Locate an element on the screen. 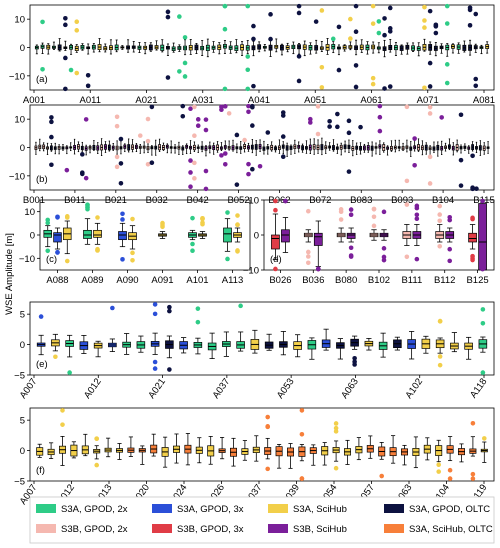 This screenshot has width=500, height=548. box-a090-box is located at coordinates (122, 236).